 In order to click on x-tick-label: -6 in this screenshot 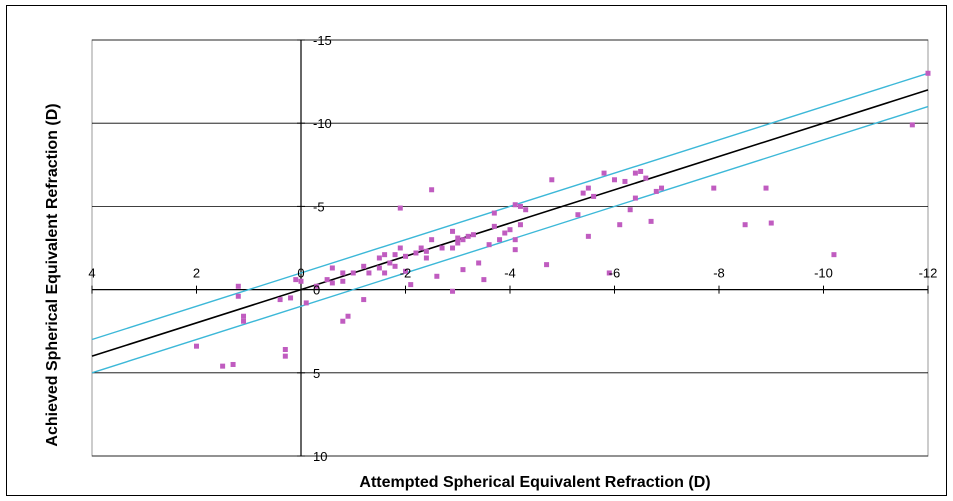, I will do `click(615, 273)`.